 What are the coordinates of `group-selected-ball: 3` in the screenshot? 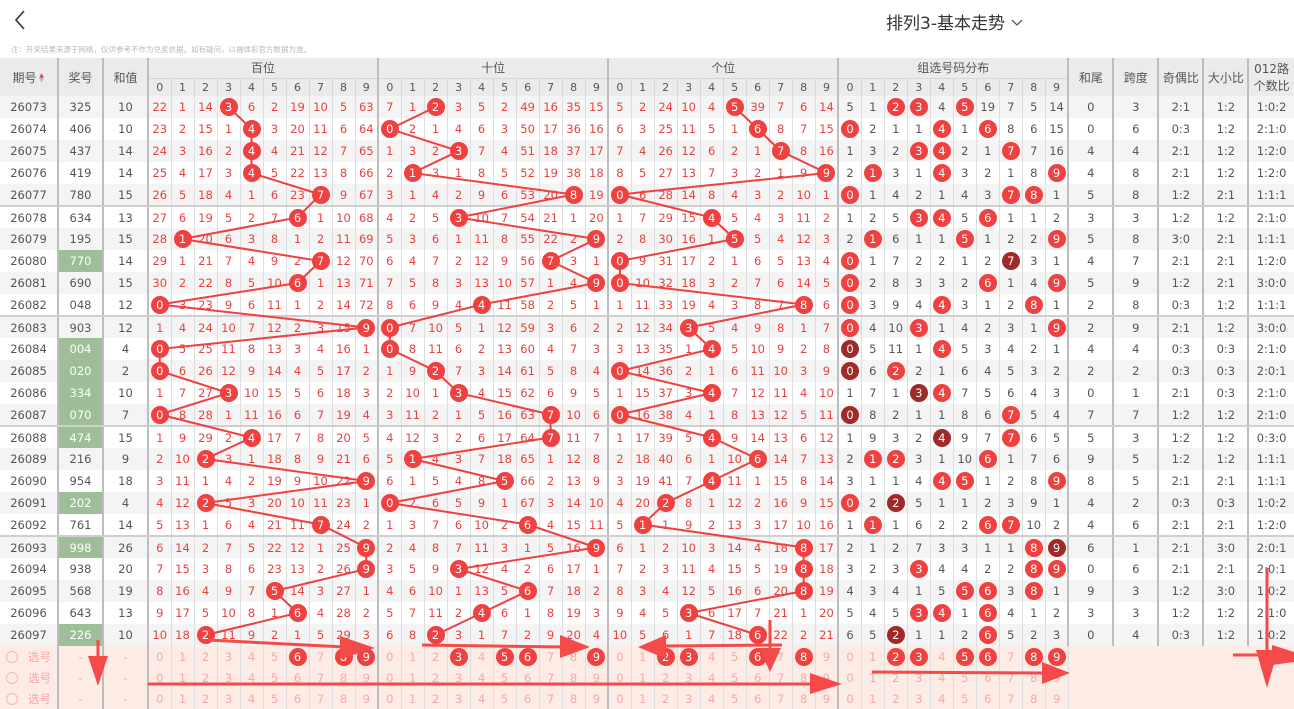 It's located at (918, 656).